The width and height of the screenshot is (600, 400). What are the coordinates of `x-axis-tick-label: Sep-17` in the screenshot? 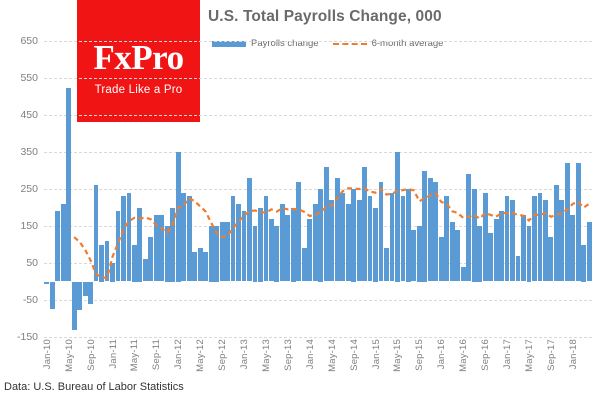 It's located at (551, 355).